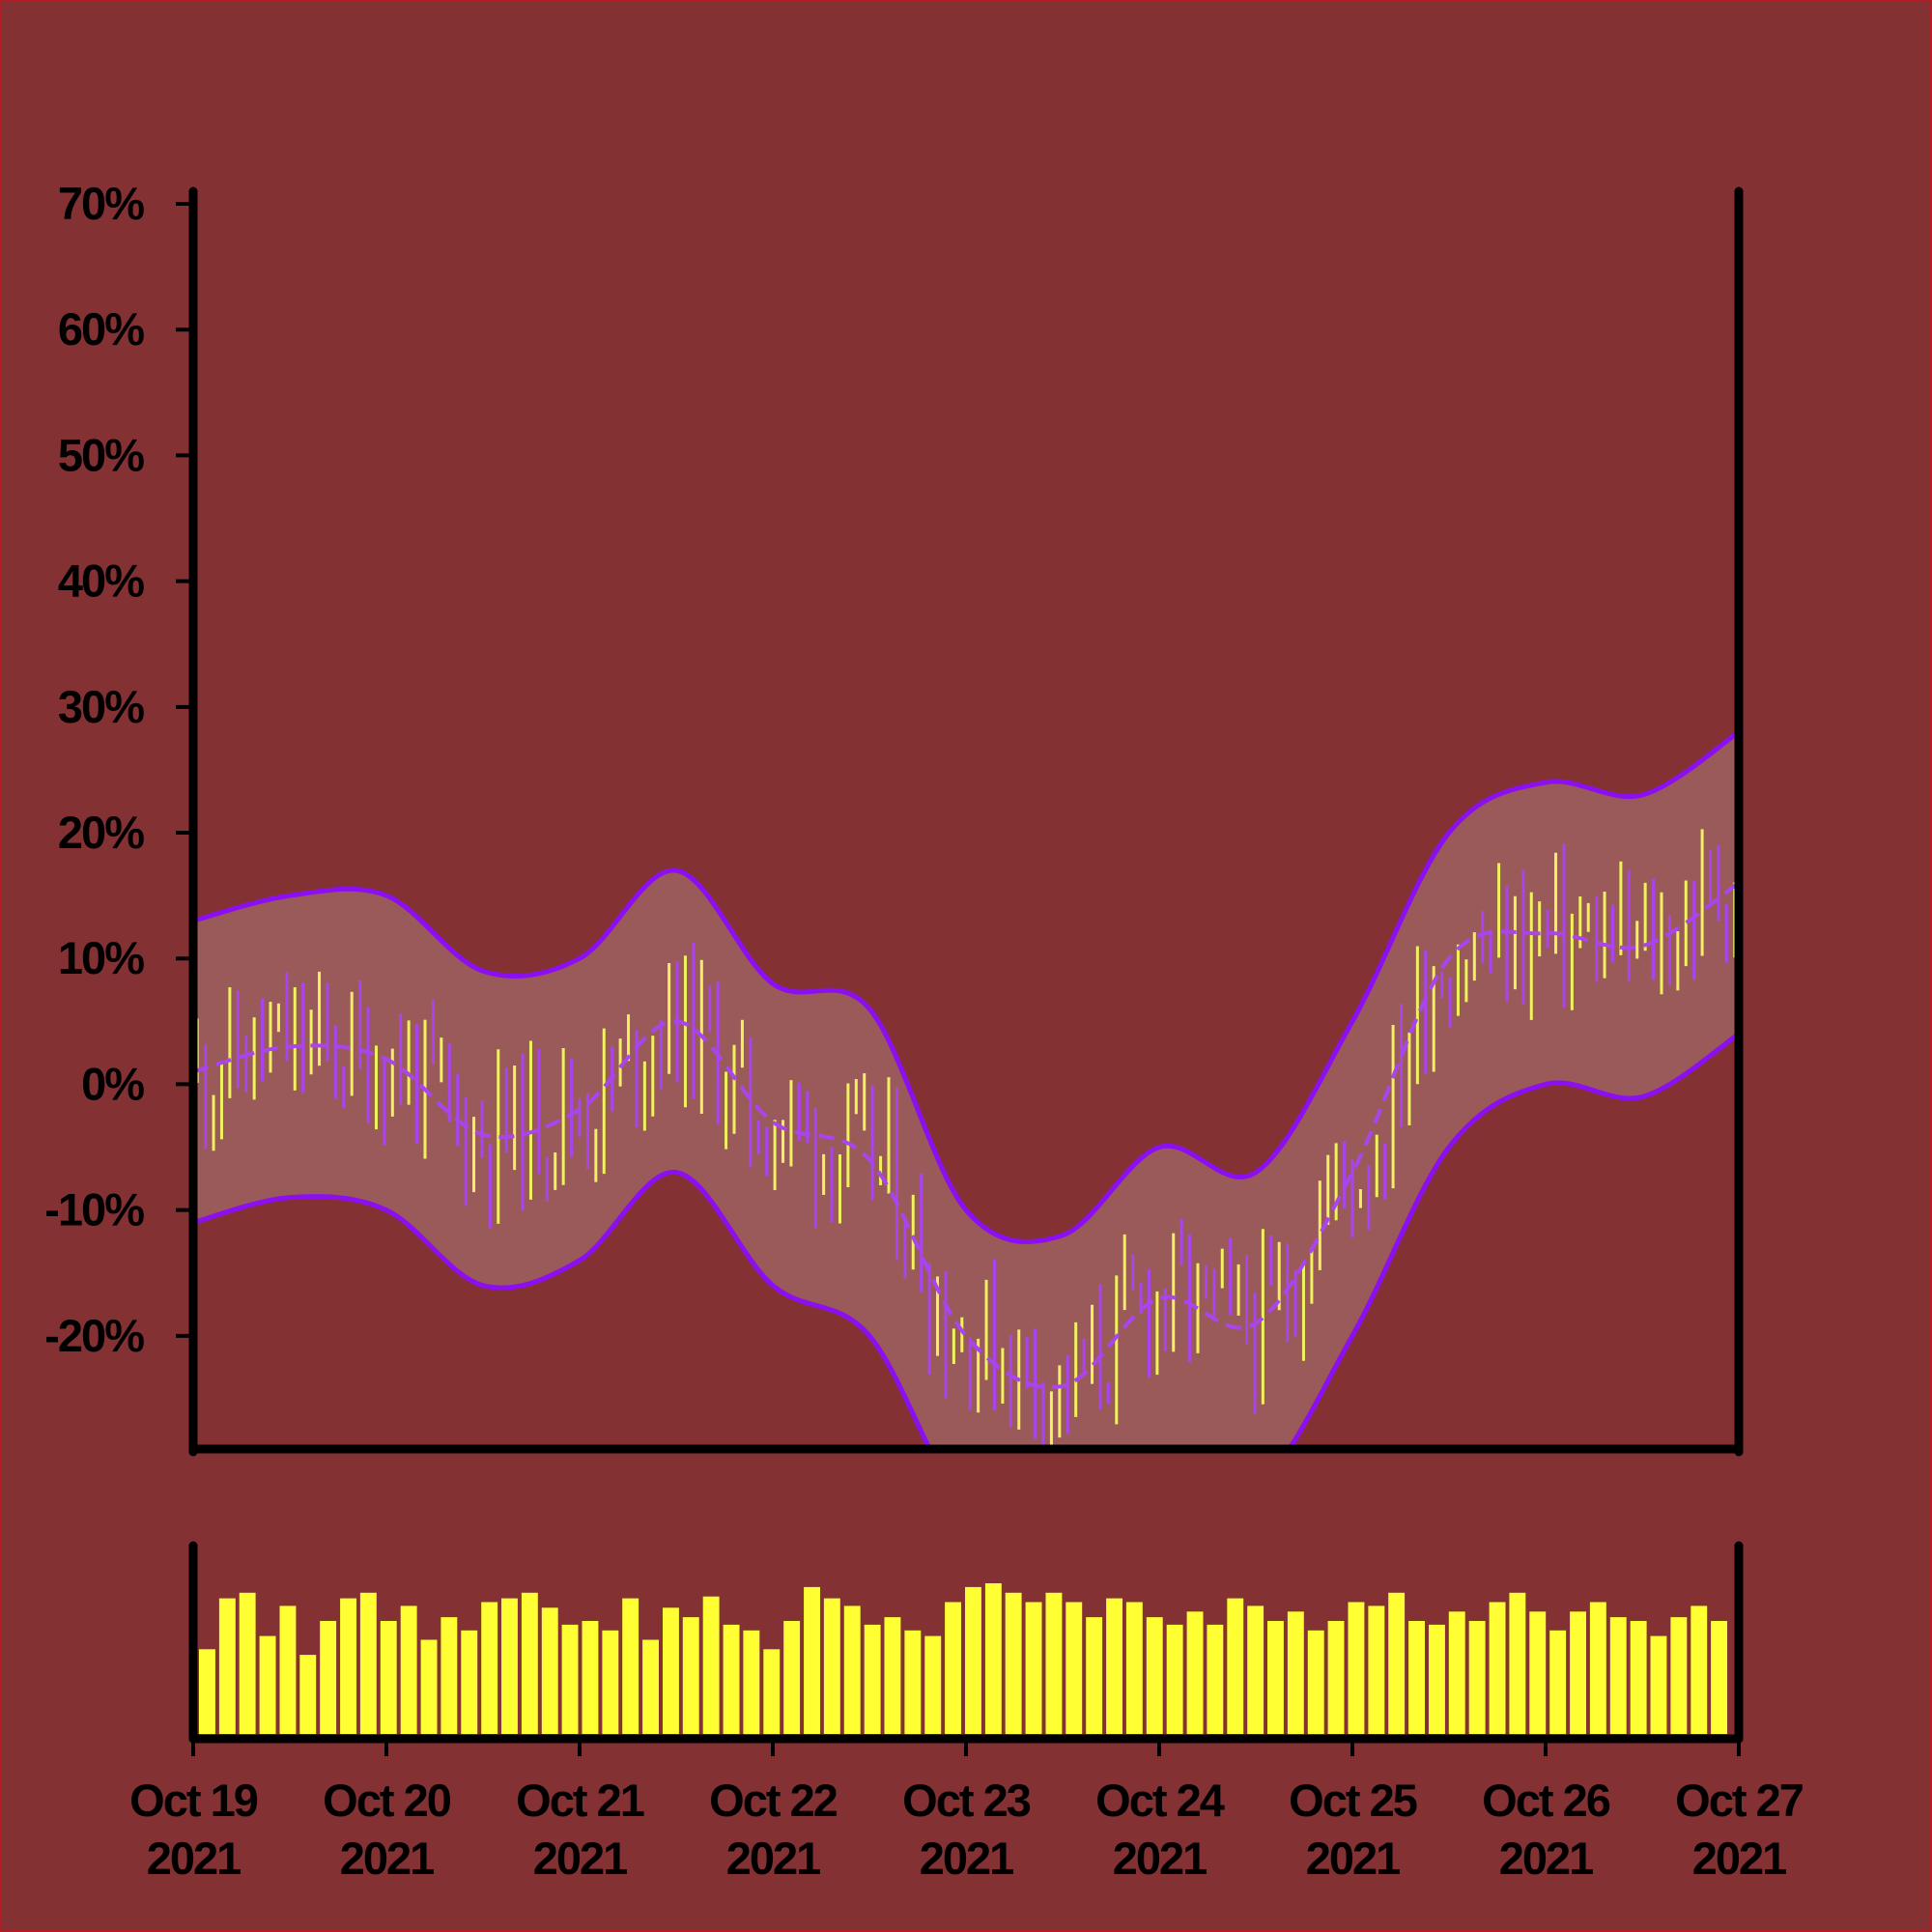 The height and width of the screenshot is (1932, 1932). I want to click on x-tick-label: Oct 21 2021, so click(580, 1829).